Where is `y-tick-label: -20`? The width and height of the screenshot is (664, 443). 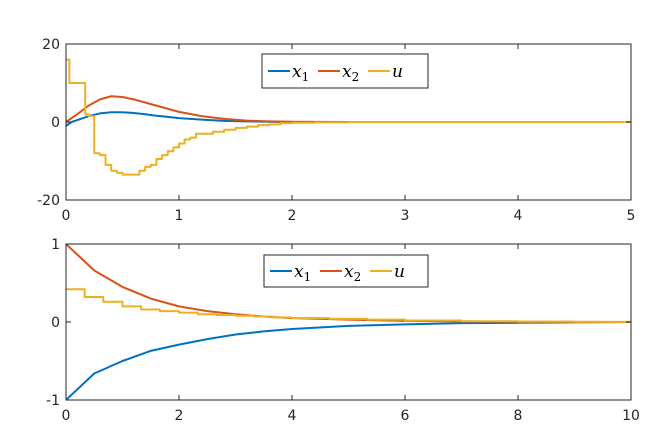
y-tick-label: -20 is located at coordinates (48, 201).